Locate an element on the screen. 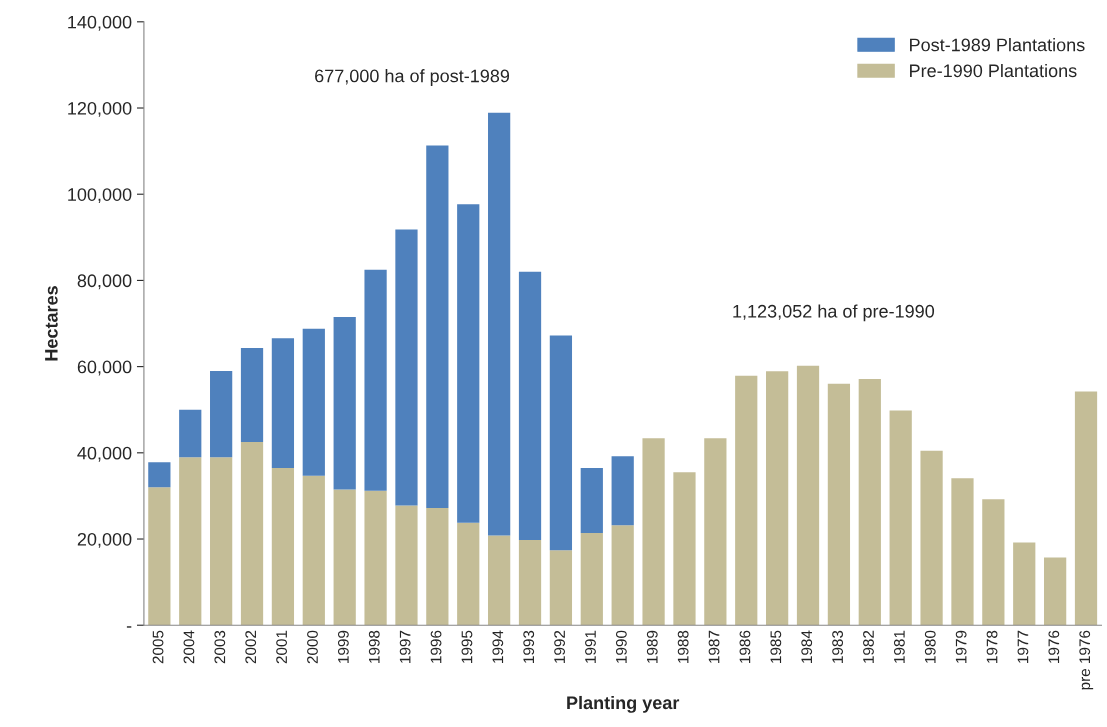  y-tick-label: 60,000 is located at coordinates (104, 368).